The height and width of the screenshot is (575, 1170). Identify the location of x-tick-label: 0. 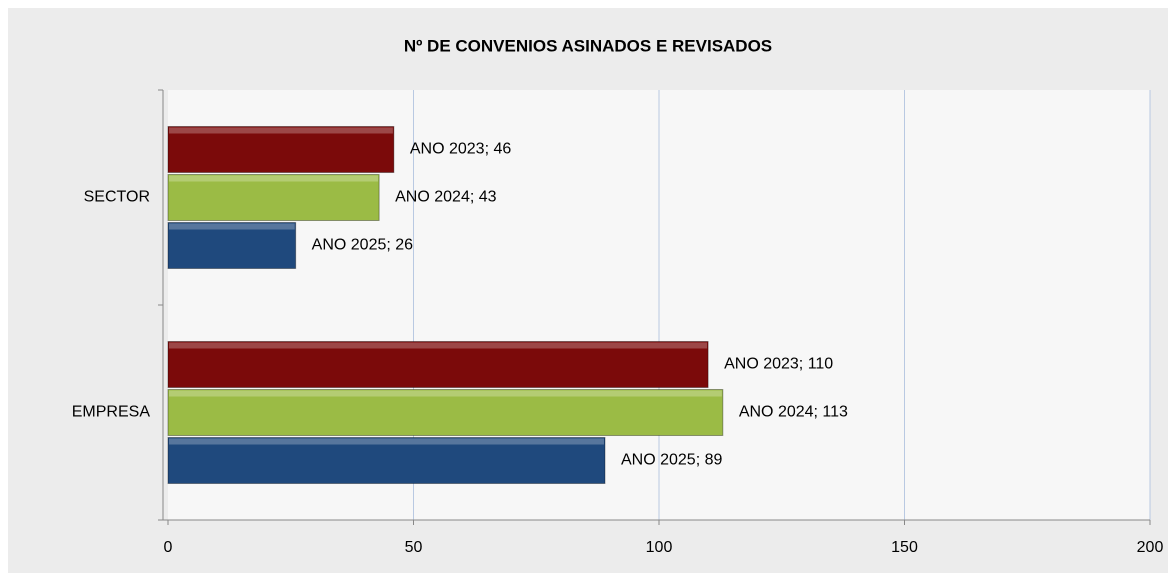
(168, 547).